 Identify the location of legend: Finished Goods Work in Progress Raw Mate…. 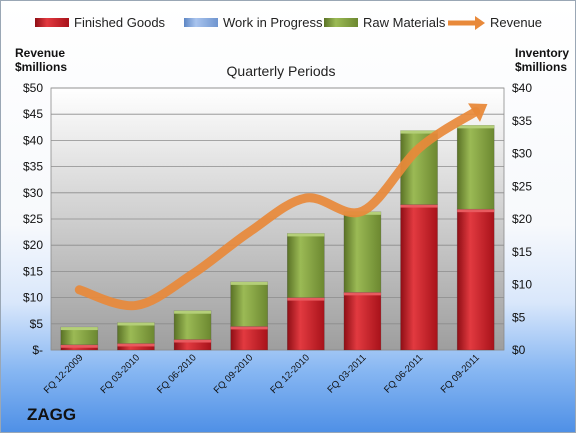
(288, 22).